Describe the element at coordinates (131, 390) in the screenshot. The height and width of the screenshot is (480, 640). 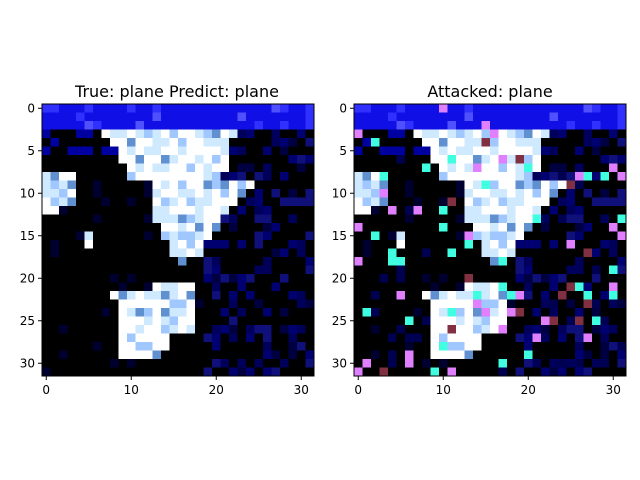
I see `x-tick-label: 10` at that location.